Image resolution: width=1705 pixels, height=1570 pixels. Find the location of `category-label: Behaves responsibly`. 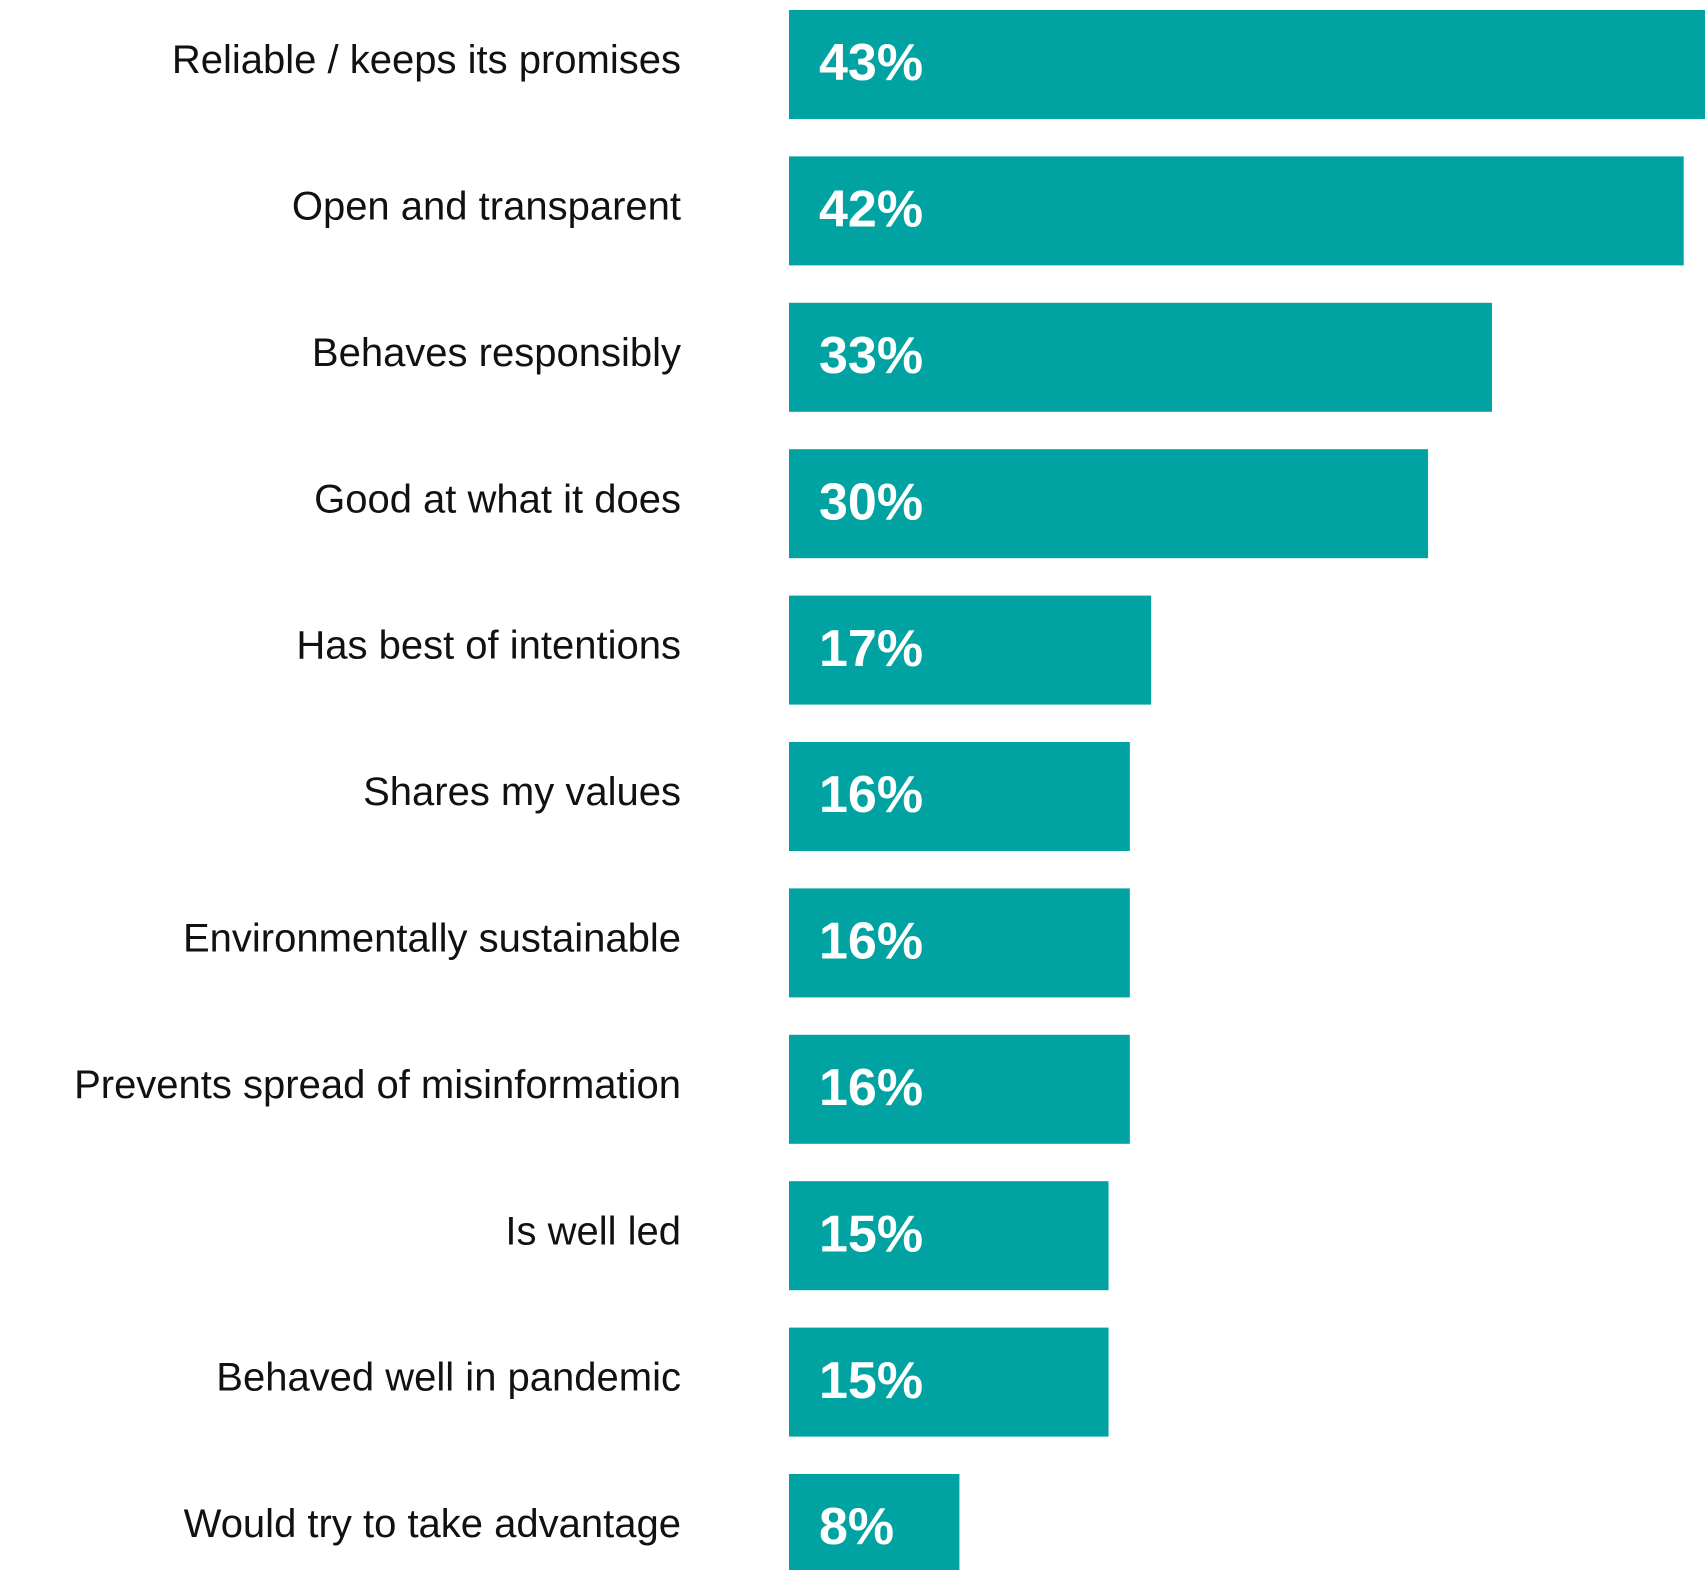

category-label: Behaves responsibly is located at coordinates (496, 353).